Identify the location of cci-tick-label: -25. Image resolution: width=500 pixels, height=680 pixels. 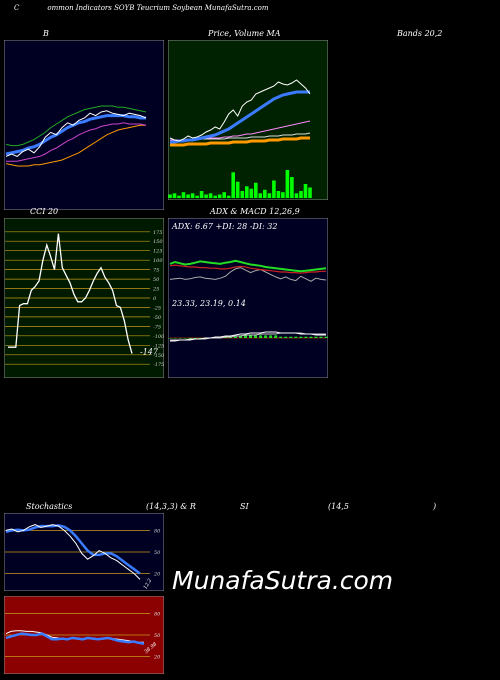
(157, 309).